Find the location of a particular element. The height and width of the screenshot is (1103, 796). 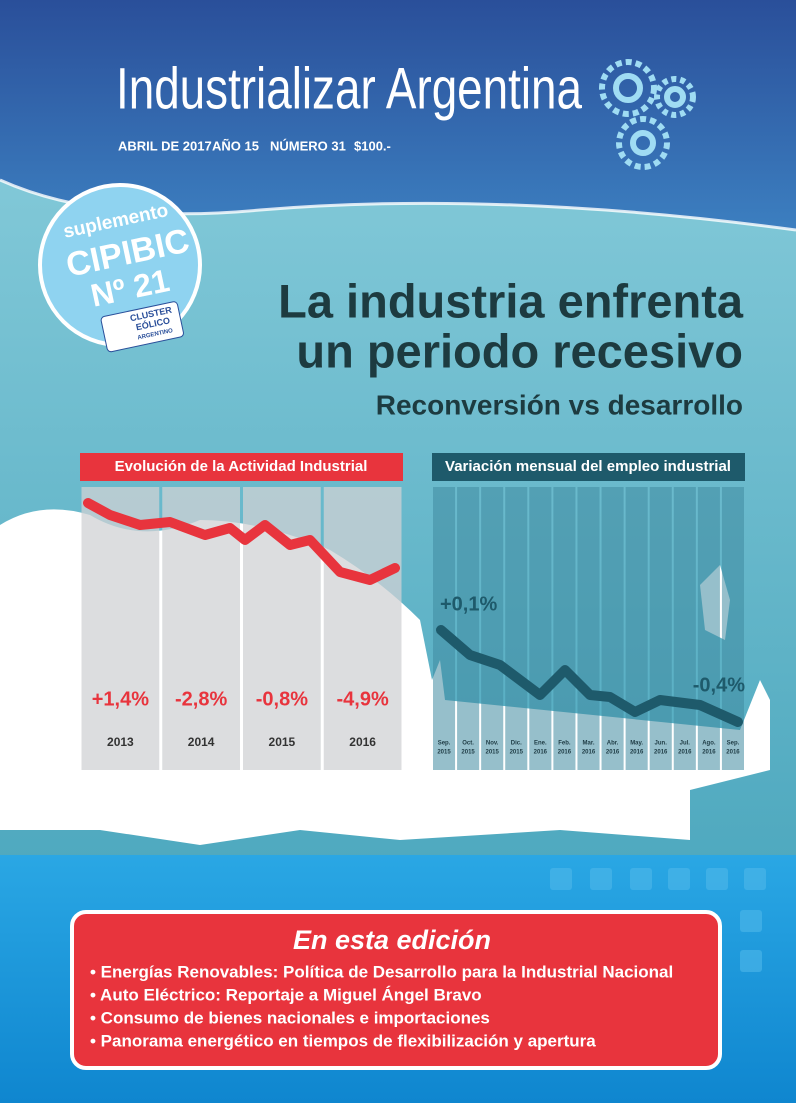

issue-item: NÚMERO 31 is located at coordinates (308, 145).